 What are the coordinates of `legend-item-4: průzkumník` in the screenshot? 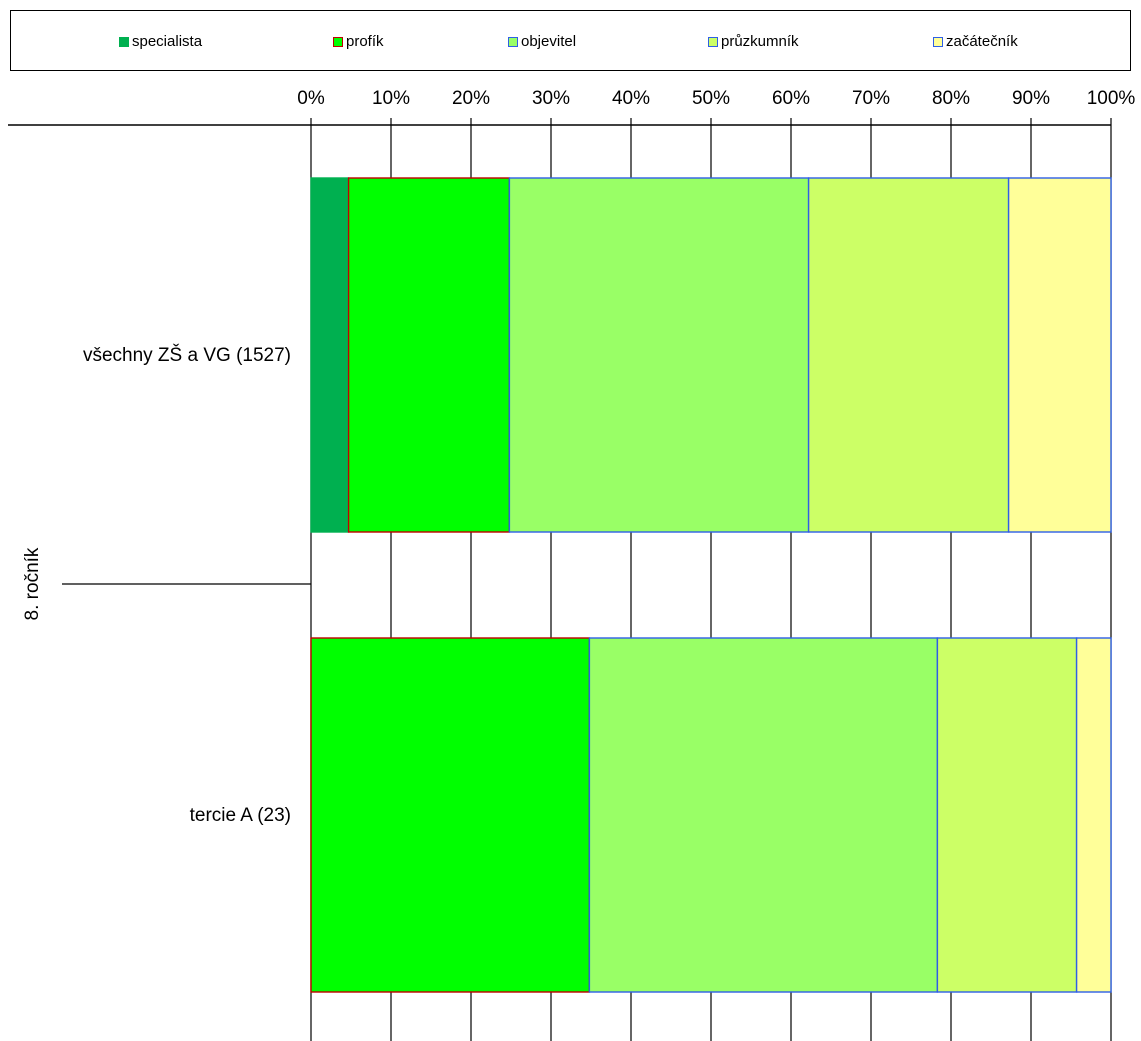 It's located at (753, 41).